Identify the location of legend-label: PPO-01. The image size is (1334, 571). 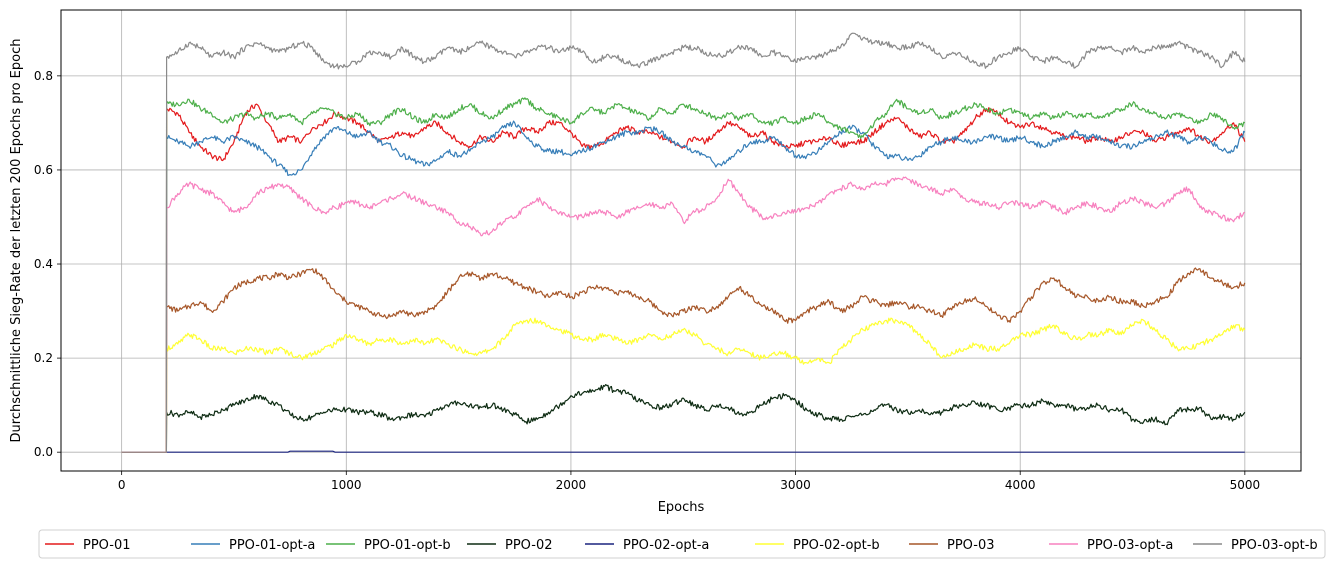
(107, 545).